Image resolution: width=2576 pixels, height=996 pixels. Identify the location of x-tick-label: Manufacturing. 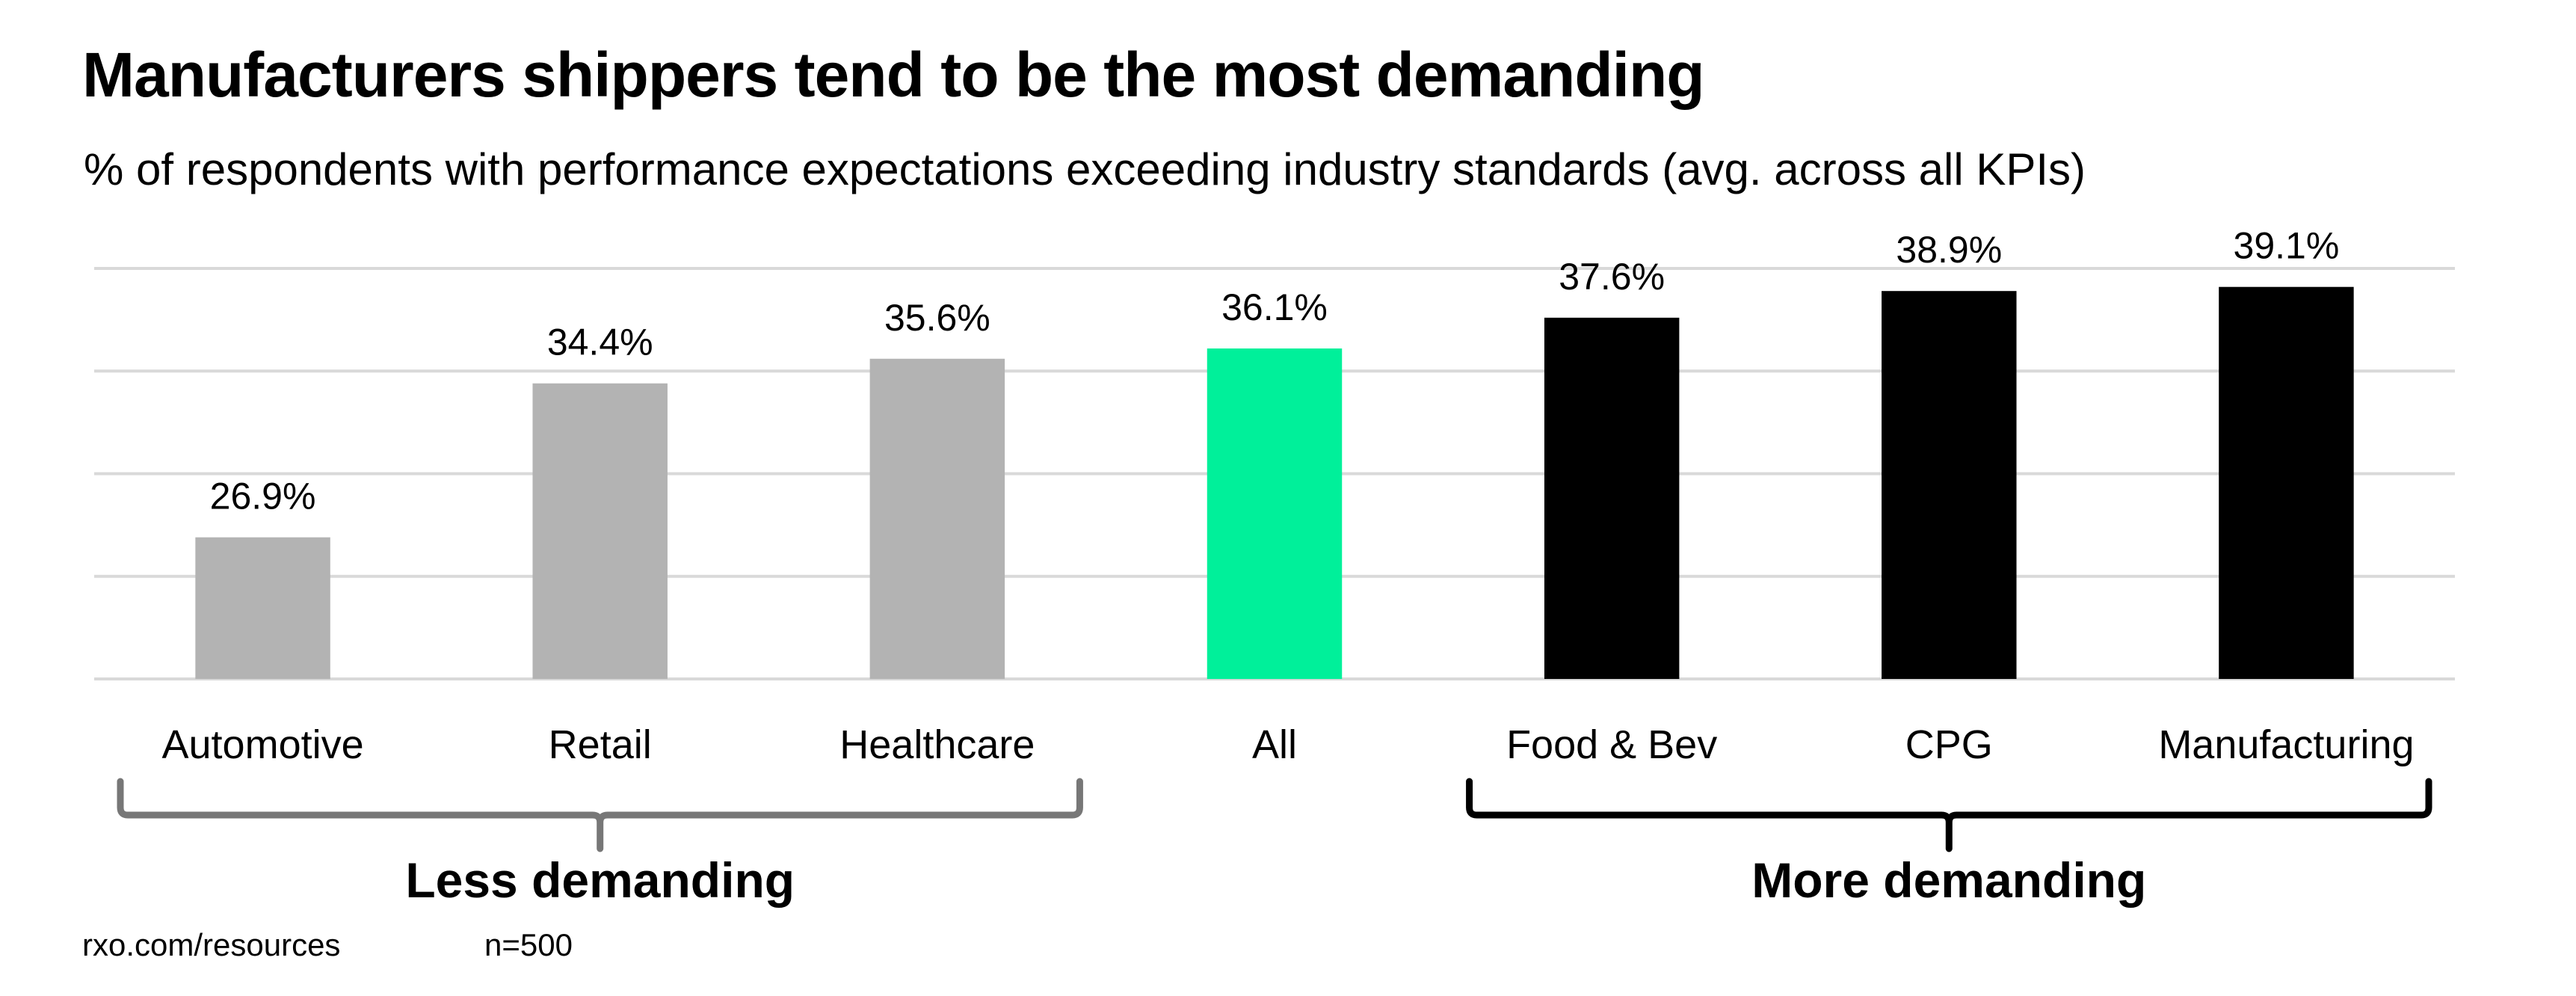
(2286, 744).